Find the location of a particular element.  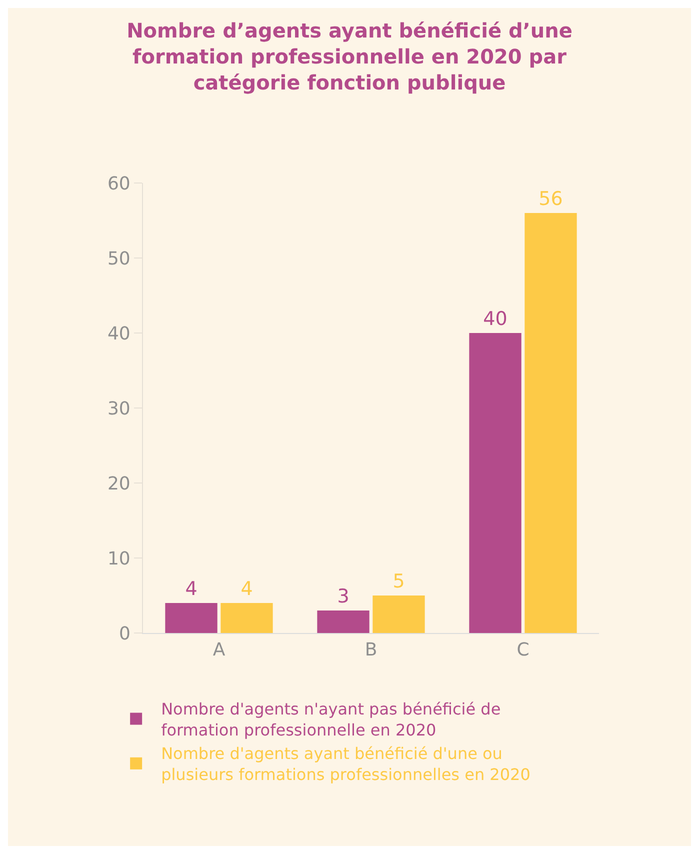

data-label: 40 is located at coordinates (495, 319).